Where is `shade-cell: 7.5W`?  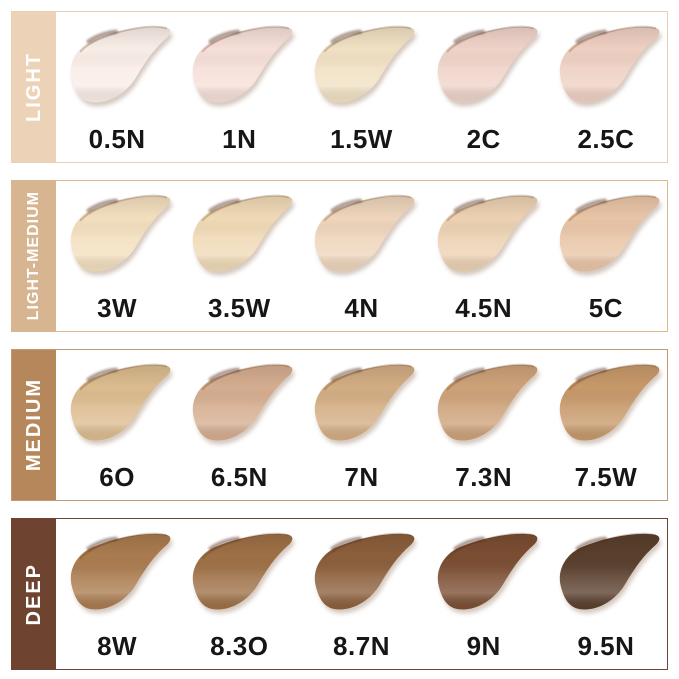
shade-cell: 7.5W is located at coordinates (606, 425).